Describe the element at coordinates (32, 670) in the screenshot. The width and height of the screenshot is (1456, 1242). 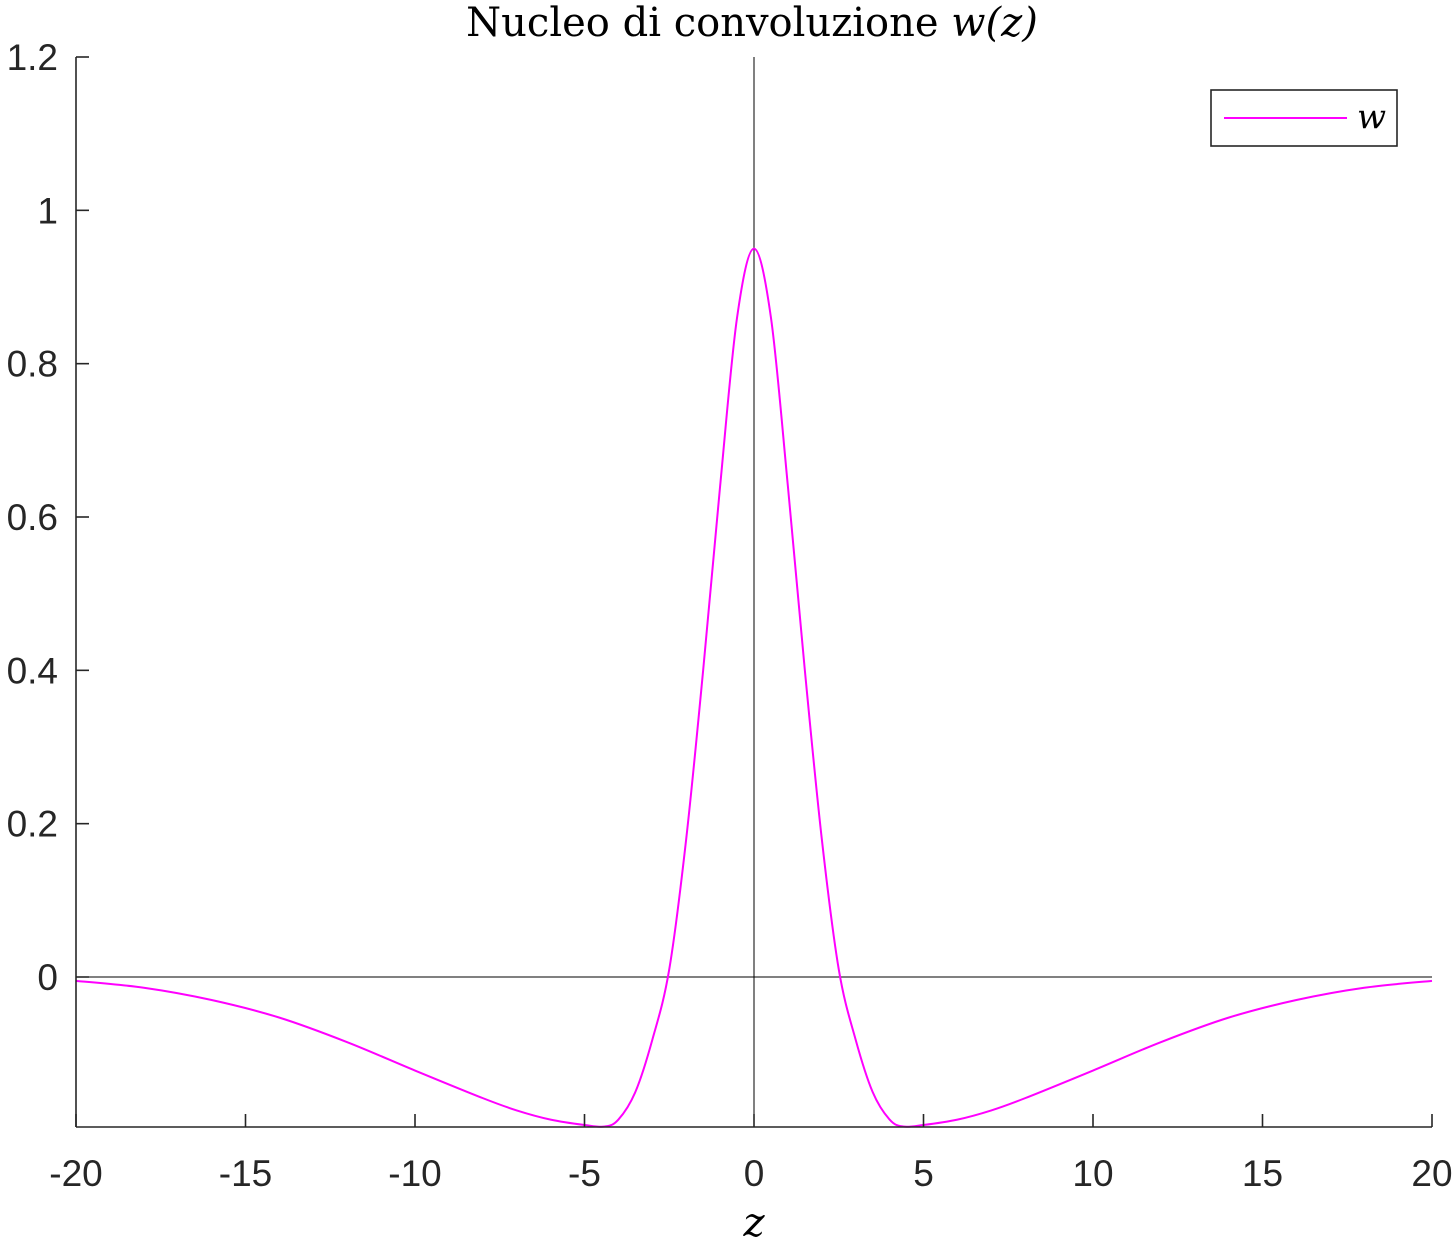
I see `y-tick-label: 0.4` at that location.